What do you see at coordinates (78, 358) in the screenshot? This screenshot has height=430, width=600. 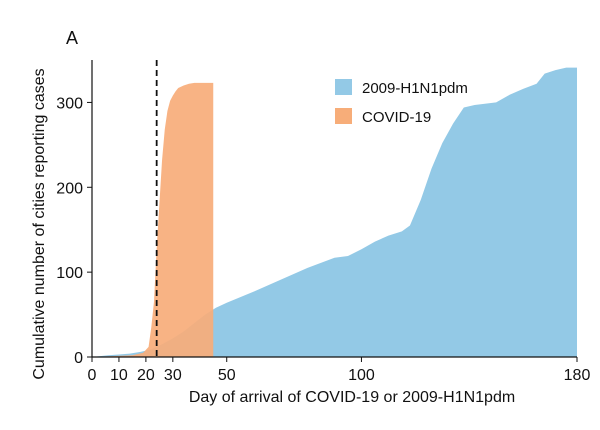 I see `y-tick-label: 0` at bounding box center [78, 358].